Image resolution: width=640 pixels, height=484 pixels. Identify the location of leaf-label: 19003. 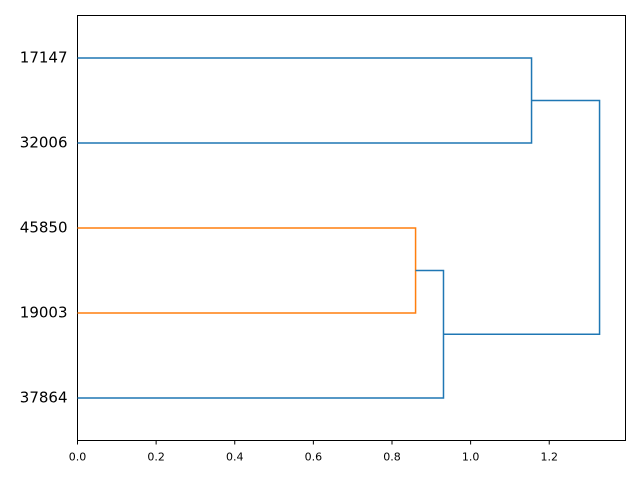
(44, 313).